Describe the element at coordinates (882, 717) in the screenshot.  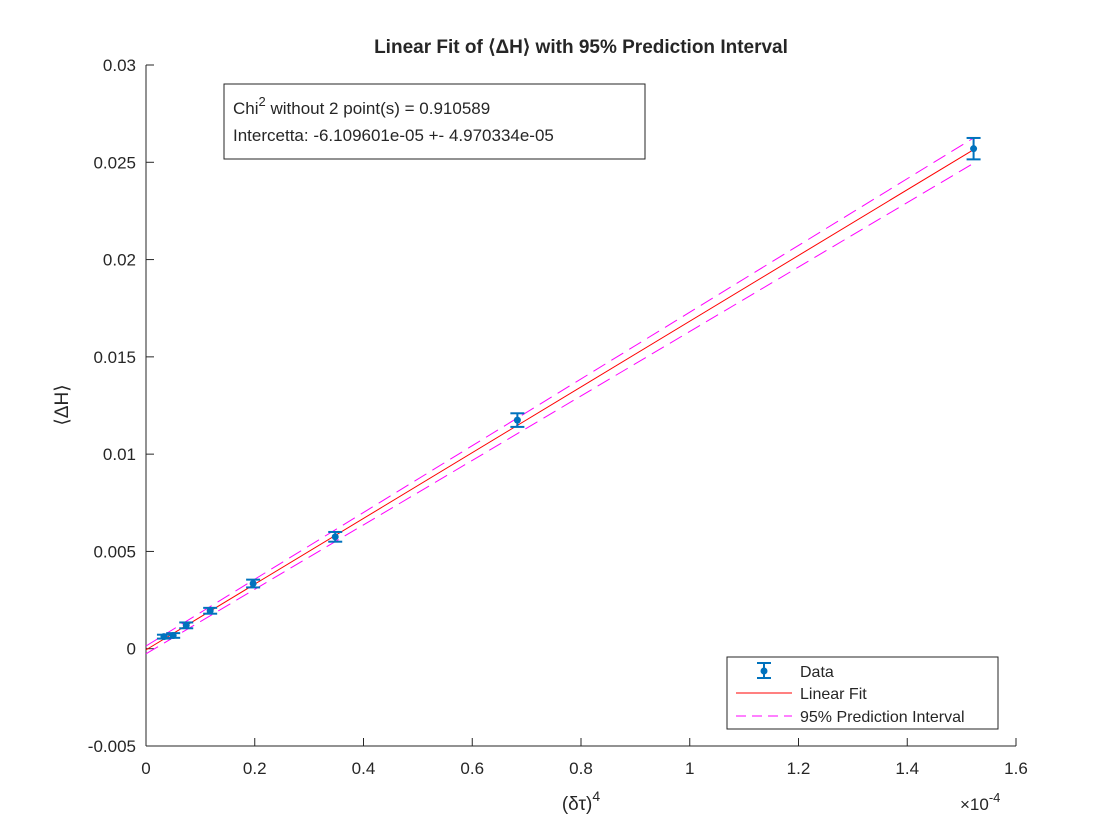
I see `legend-label-interval: 95% Prediction Interval` at that location.